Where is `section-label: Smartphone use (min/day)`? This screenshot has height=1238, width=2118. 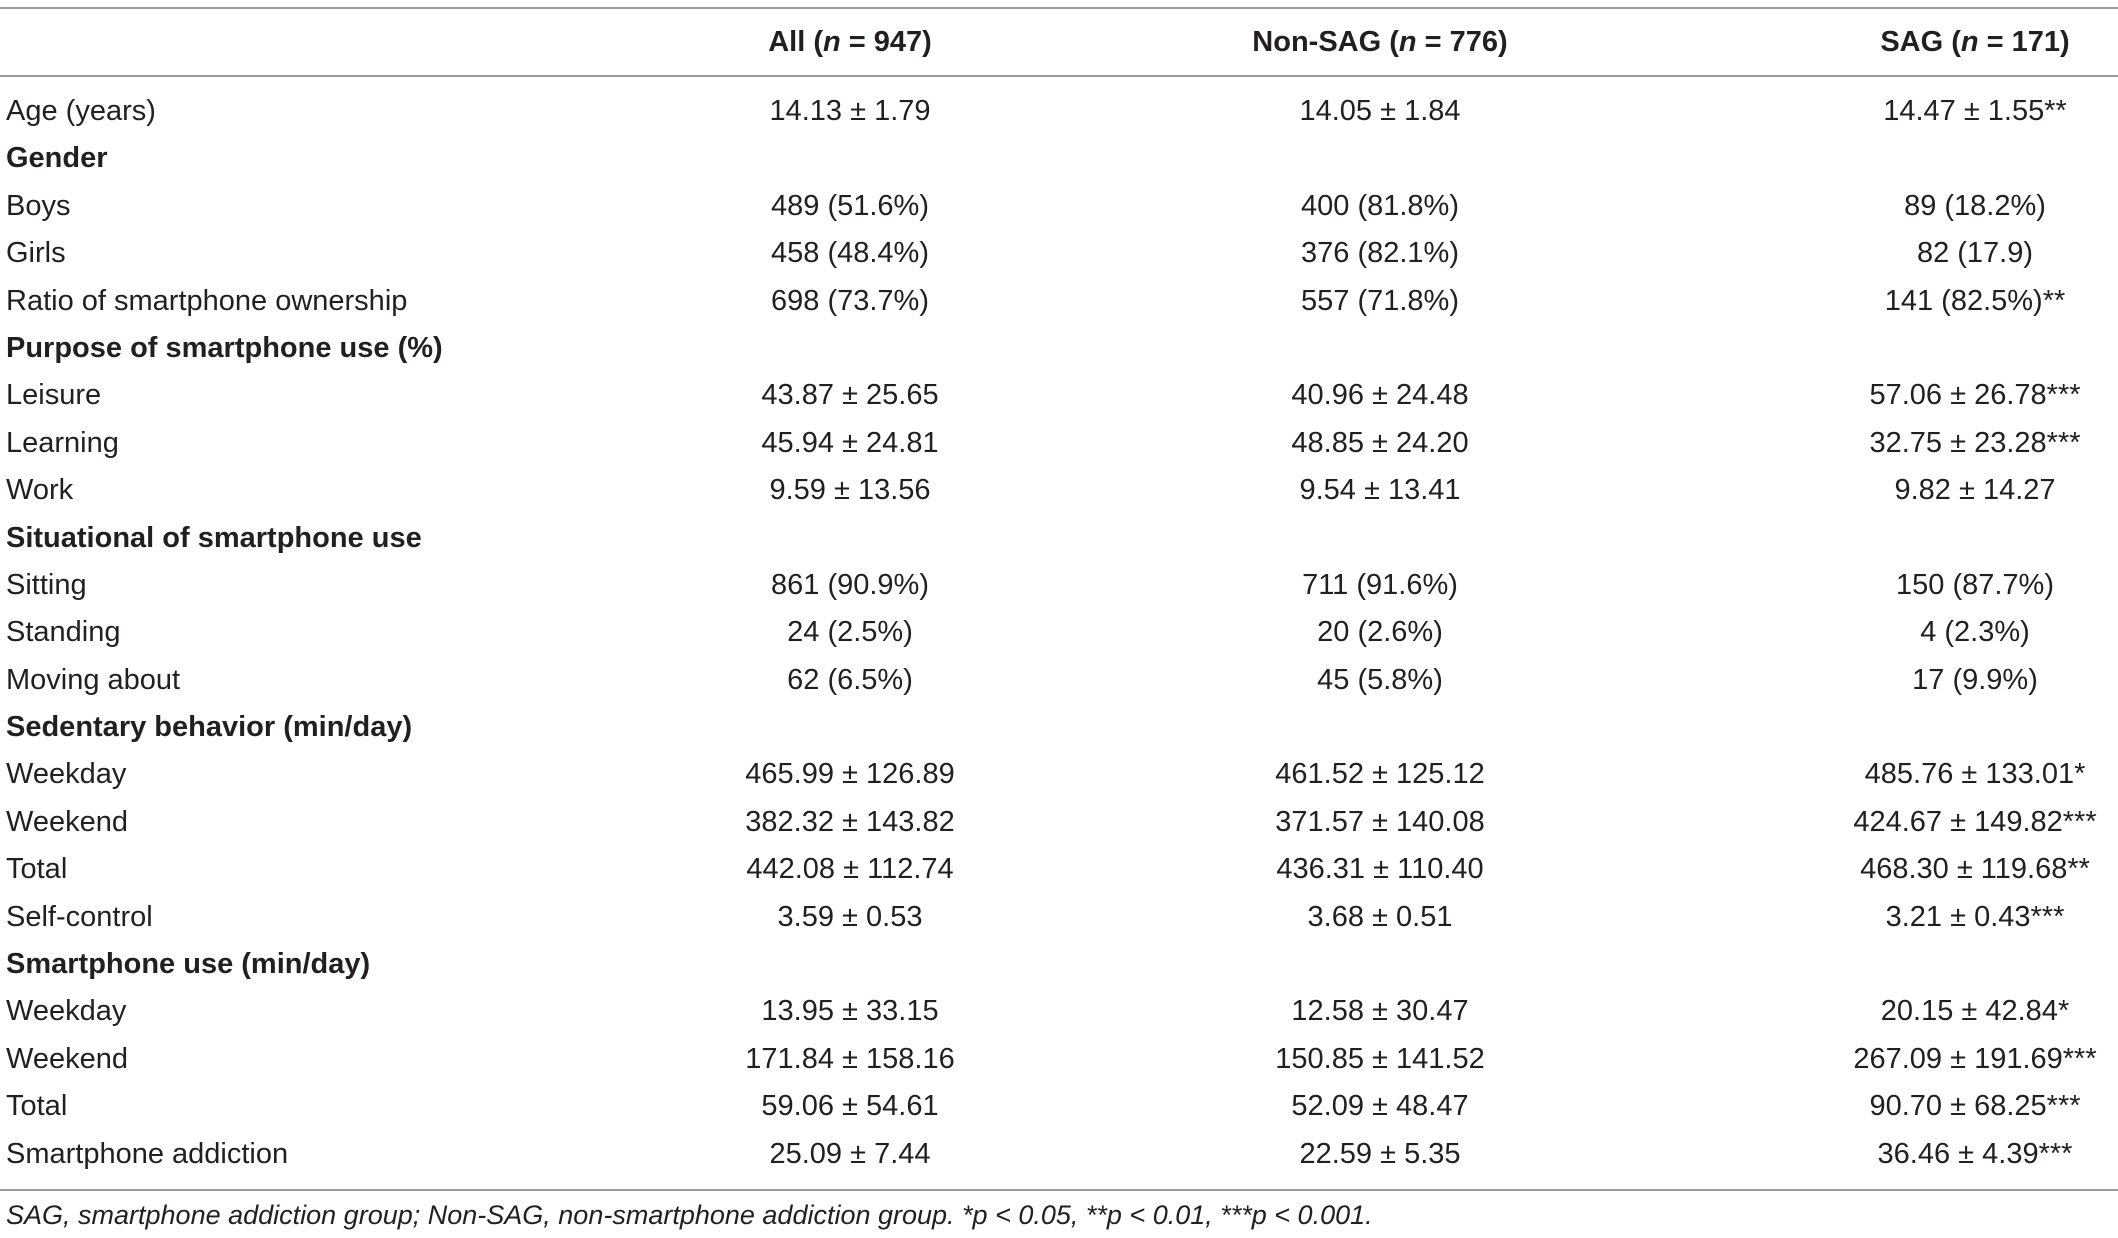 section-label: Smartphone use (min/day) is located at coordinates (188, 964).